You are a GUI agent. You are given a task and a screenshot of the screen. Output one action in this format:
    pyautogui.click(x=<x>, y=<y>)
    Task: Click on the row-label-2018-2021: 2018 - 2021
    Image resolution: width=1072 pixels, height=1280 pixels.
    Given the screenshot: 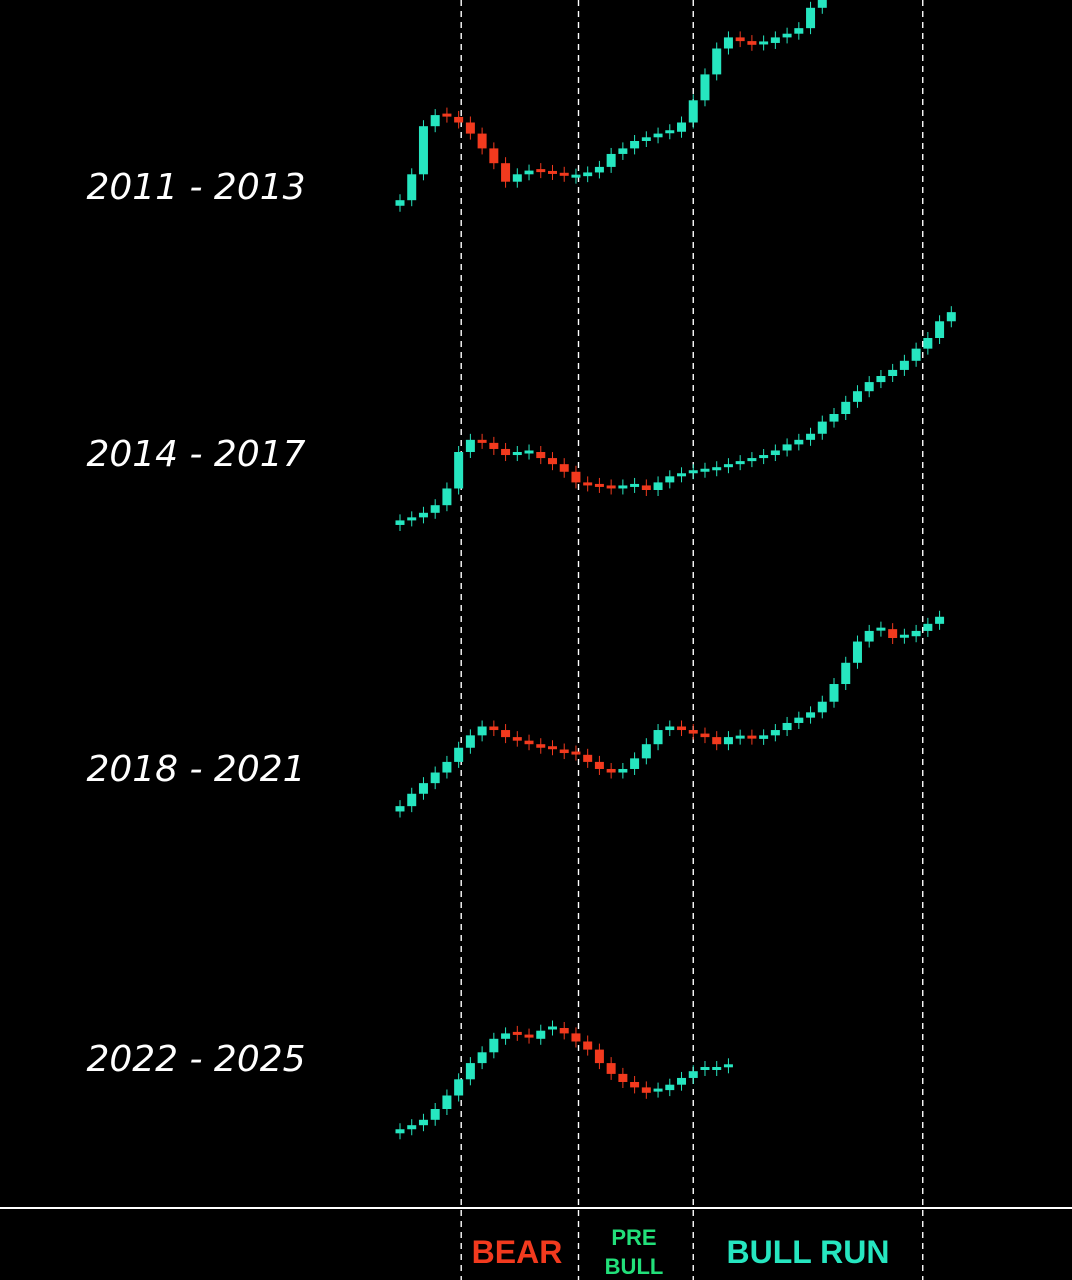 What is the action you would take?
    pyautogui.click(x=195, y=769)
    